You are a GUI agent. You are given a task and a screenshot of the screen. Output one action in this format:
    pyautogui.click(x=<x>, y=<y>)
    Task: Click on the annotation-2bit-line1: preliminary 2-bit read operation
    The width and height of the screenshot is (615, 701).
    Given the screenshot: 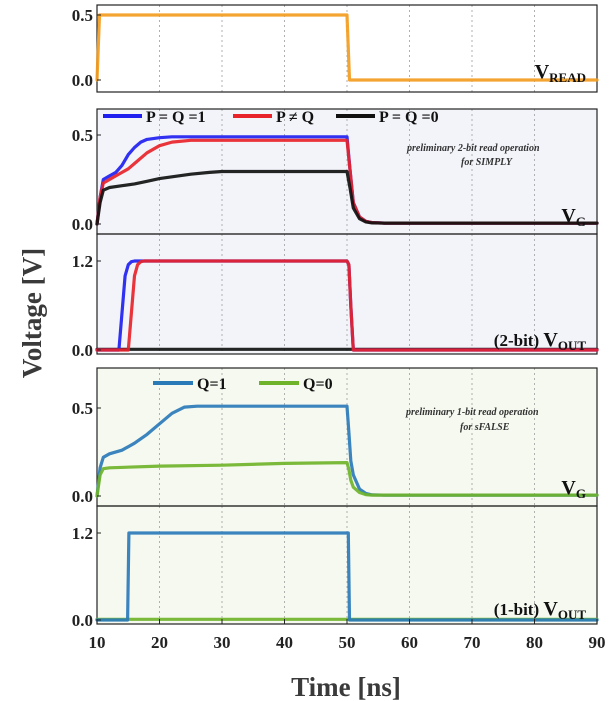 What is the action you would take?
    pyautogui.click(x=473, y=148)
    